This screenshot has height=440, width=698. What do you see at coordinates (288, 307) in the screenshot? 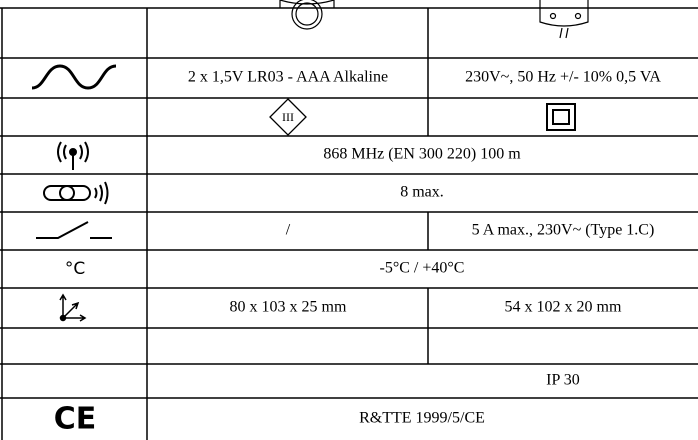
I see `cell-text: 80 x 103 x 25 mm` at bounding box center [288, 307].